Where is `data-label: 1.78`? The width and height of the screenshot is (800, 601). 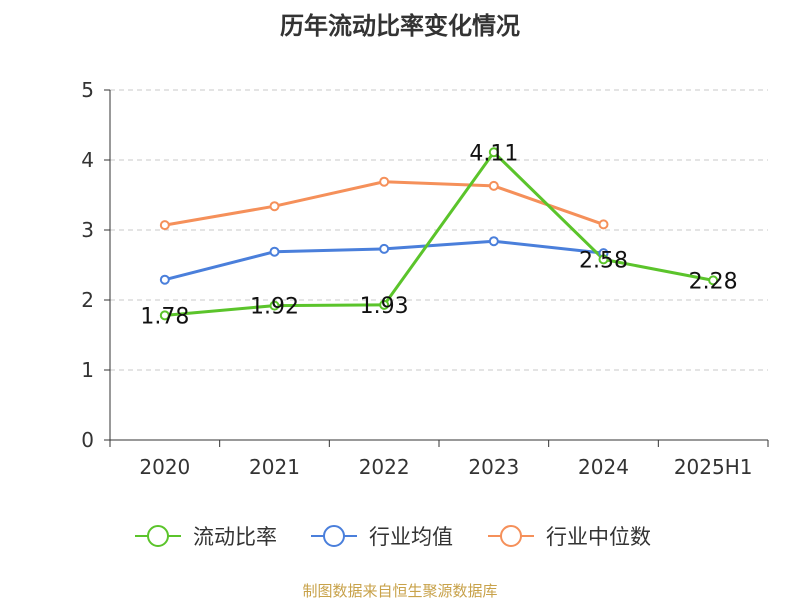 data-label: 1.78 is located at coordinates (164, 316).